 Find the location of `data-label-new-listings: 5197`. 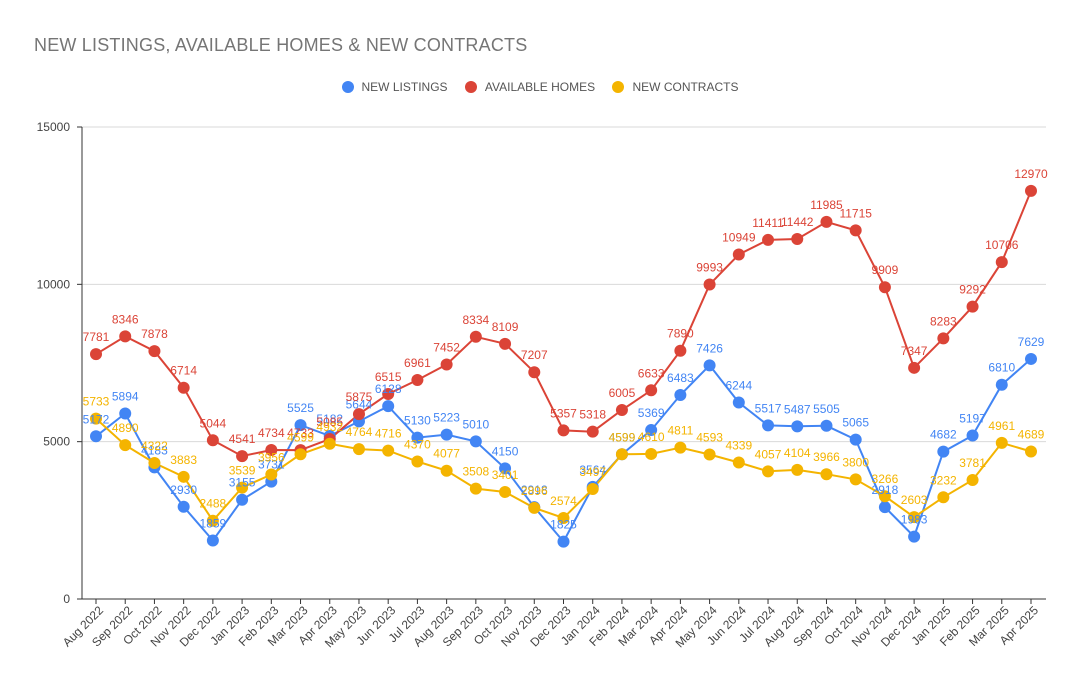

data-label-new-listings: 5197 is located at coordinates (972, 418).